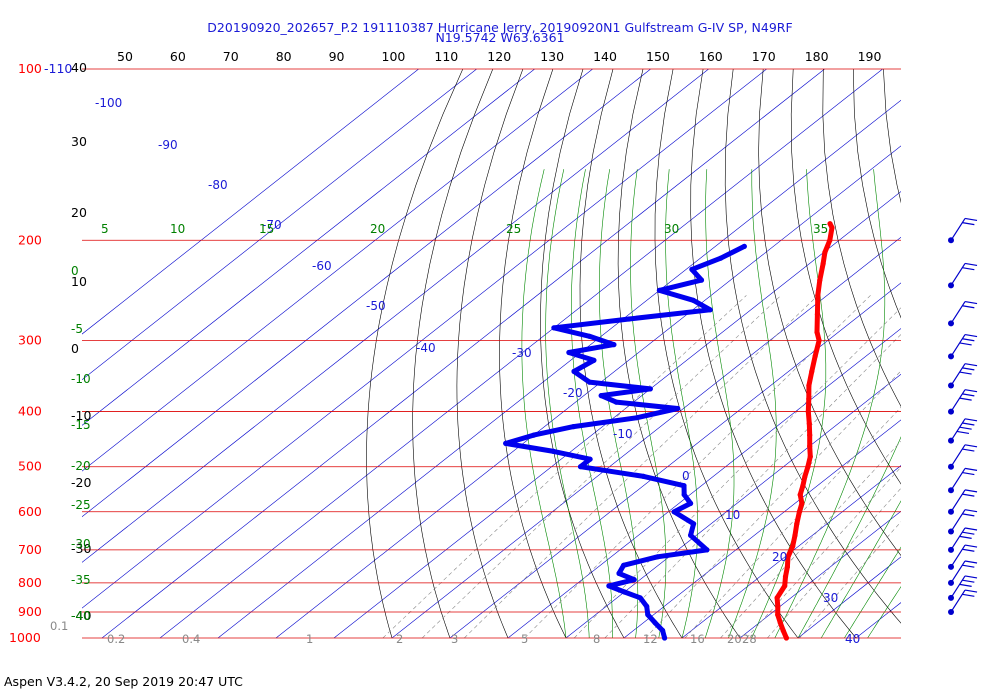  I want to click on isotherm-label: -20, so click(573, 393).